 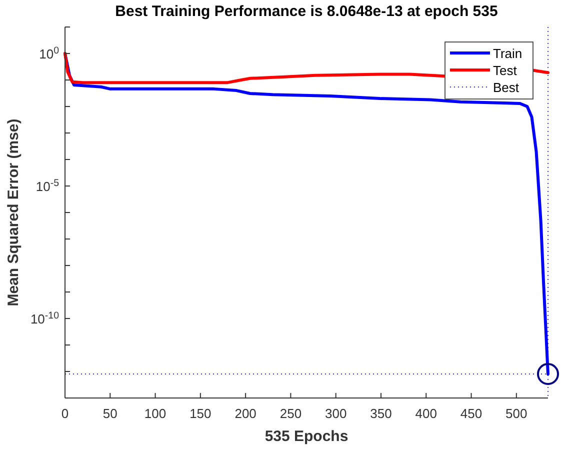 What do you see at coordinates (65, 413) in the screenshot?
I see `x-tick-label: 0` at bounding box center [65, 413].